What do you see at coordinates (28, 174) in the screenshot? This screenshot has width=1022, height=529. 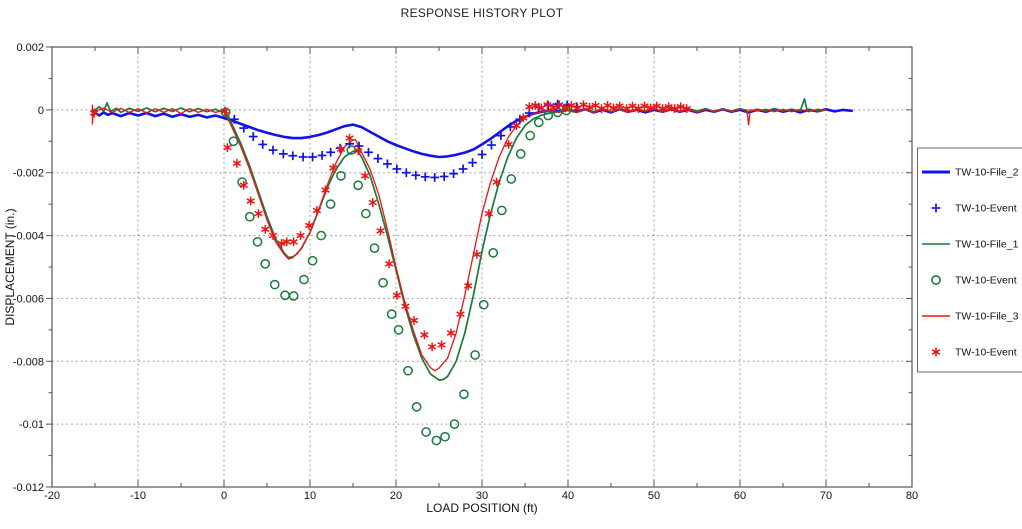 I see `y-tick-label: -0.002` at bounding box center [28, 174].